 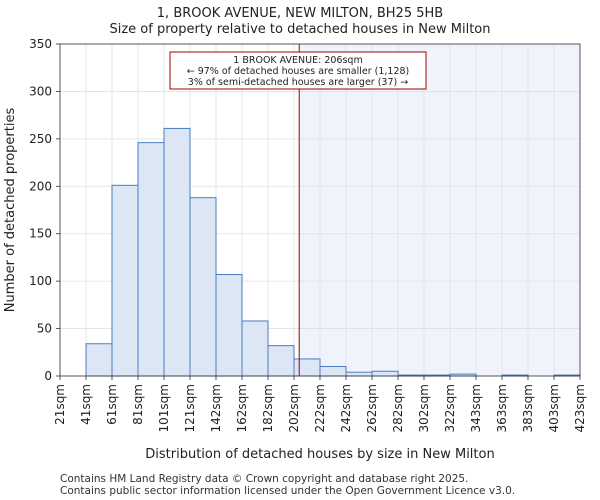 What do you see at coordinates (151, 259) in the screenshot?
I see `bar-81sqm` at bounding box center [151, 259].